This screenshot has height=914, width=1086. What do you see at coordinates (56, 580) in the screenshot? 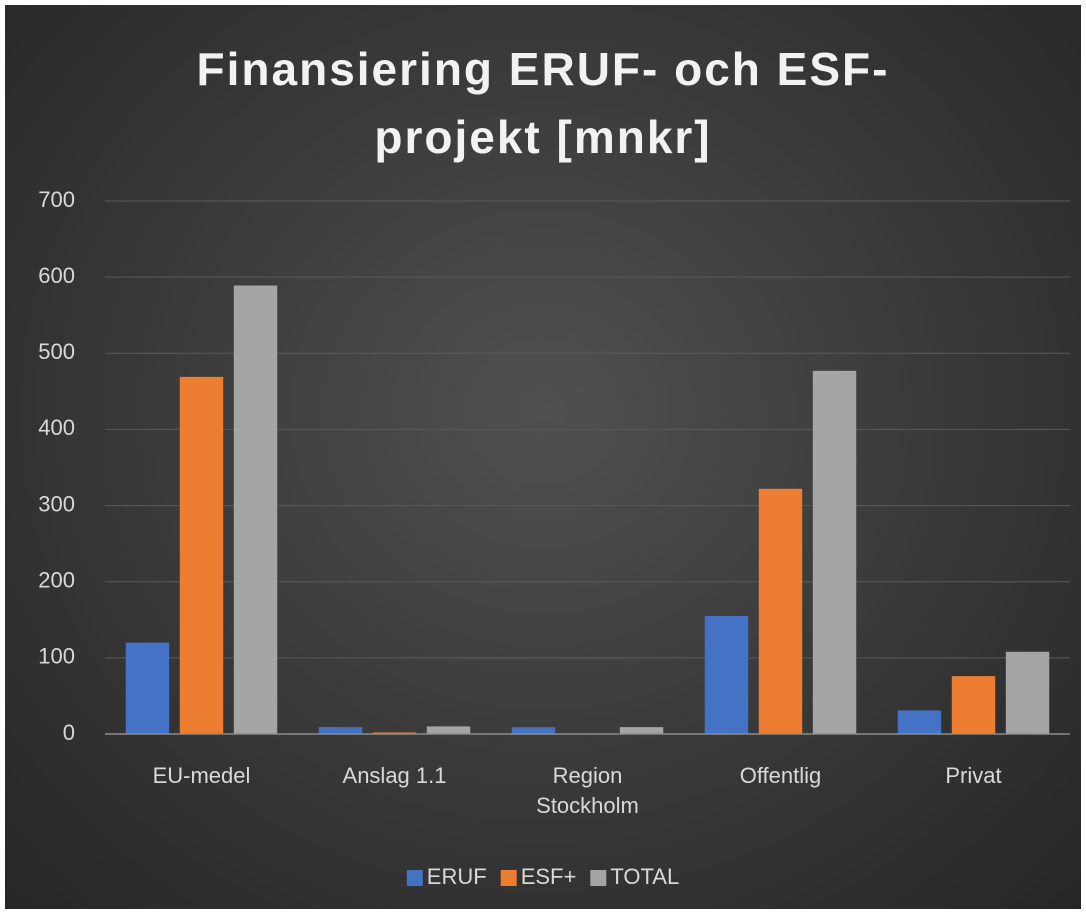
I see `y-tick-label: 200` at bounding box center [56, 580].